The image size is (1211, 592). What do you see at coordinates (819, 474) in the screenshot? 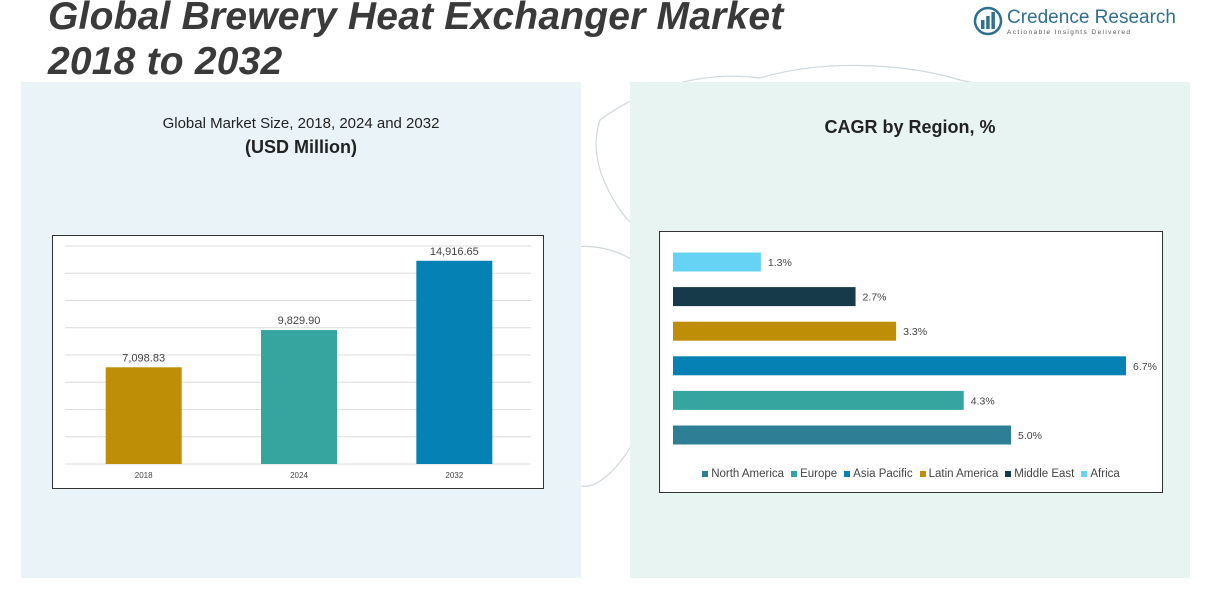
I see `legend-label: Europe` at bounding box center [819, 474].